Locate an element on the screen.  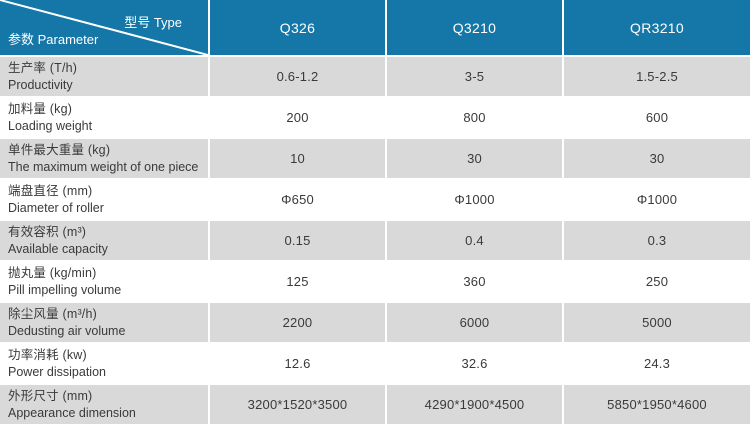
param-zh: 加料量 (kg) is located at coordinates (40, 108).